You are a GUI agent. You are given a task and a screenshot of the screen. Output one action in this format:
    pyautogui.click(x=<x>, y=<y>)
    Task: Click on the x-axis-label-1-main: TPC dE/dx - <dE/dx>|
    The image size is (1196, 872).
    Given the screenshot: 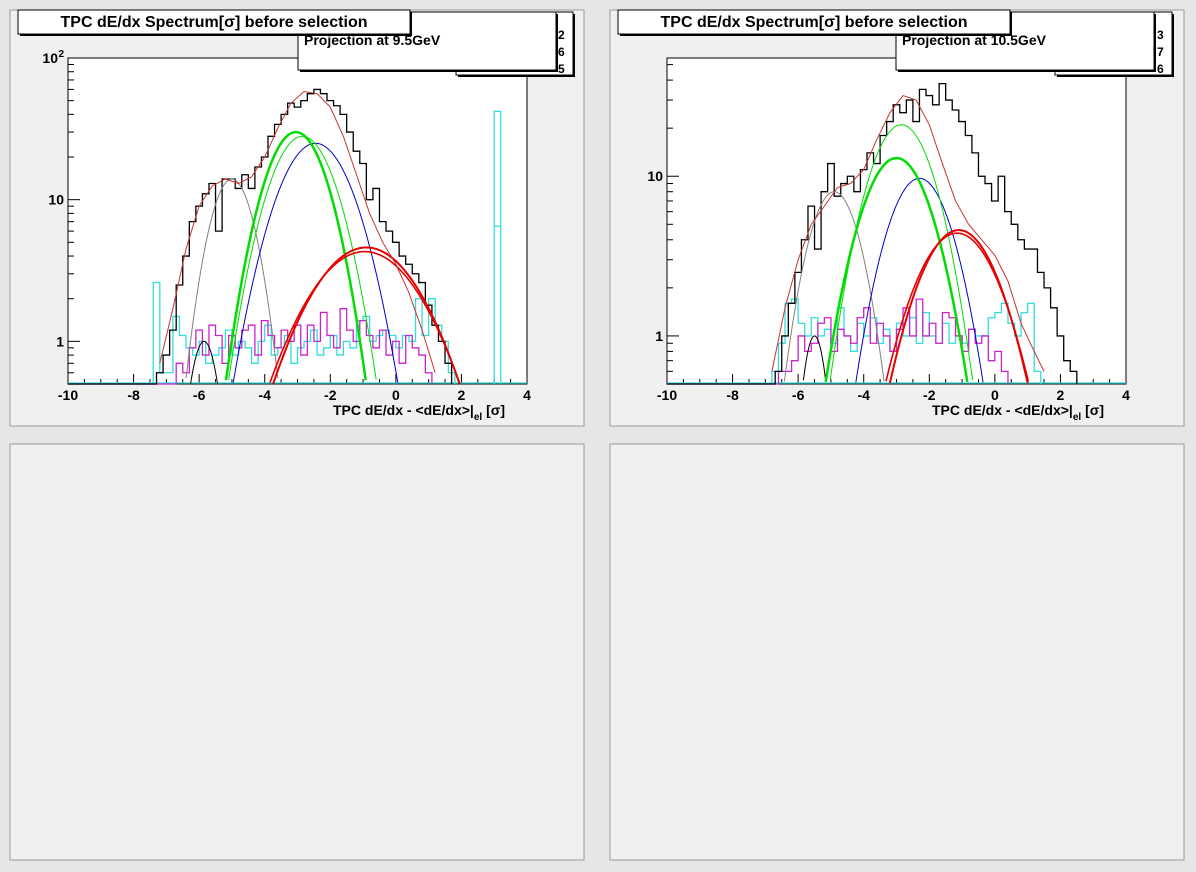 What is the action you would take?
    pyautogui.click(x=403, y=410)
    